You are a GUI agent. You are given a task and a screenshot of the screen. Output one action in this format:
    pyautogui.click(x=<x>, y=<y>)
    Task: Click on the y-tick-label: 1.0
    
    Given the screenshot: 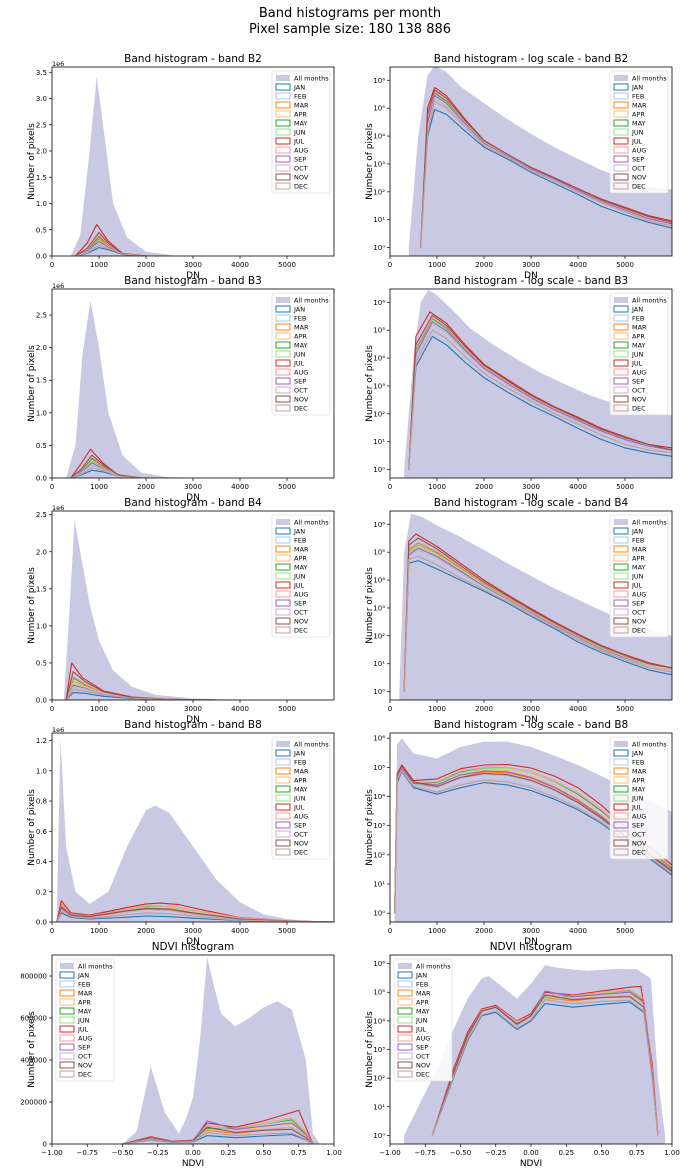 What is the action you would take?
    pyautogui.click(x=41, y=413)
    